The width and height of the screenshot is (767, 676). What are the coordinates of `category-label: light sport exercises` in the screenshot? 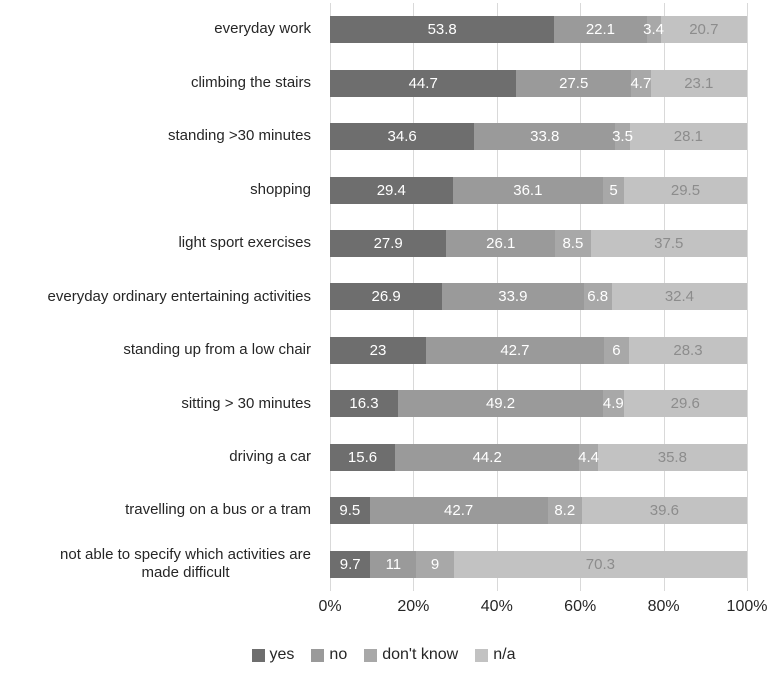 It's located at (165, 243).